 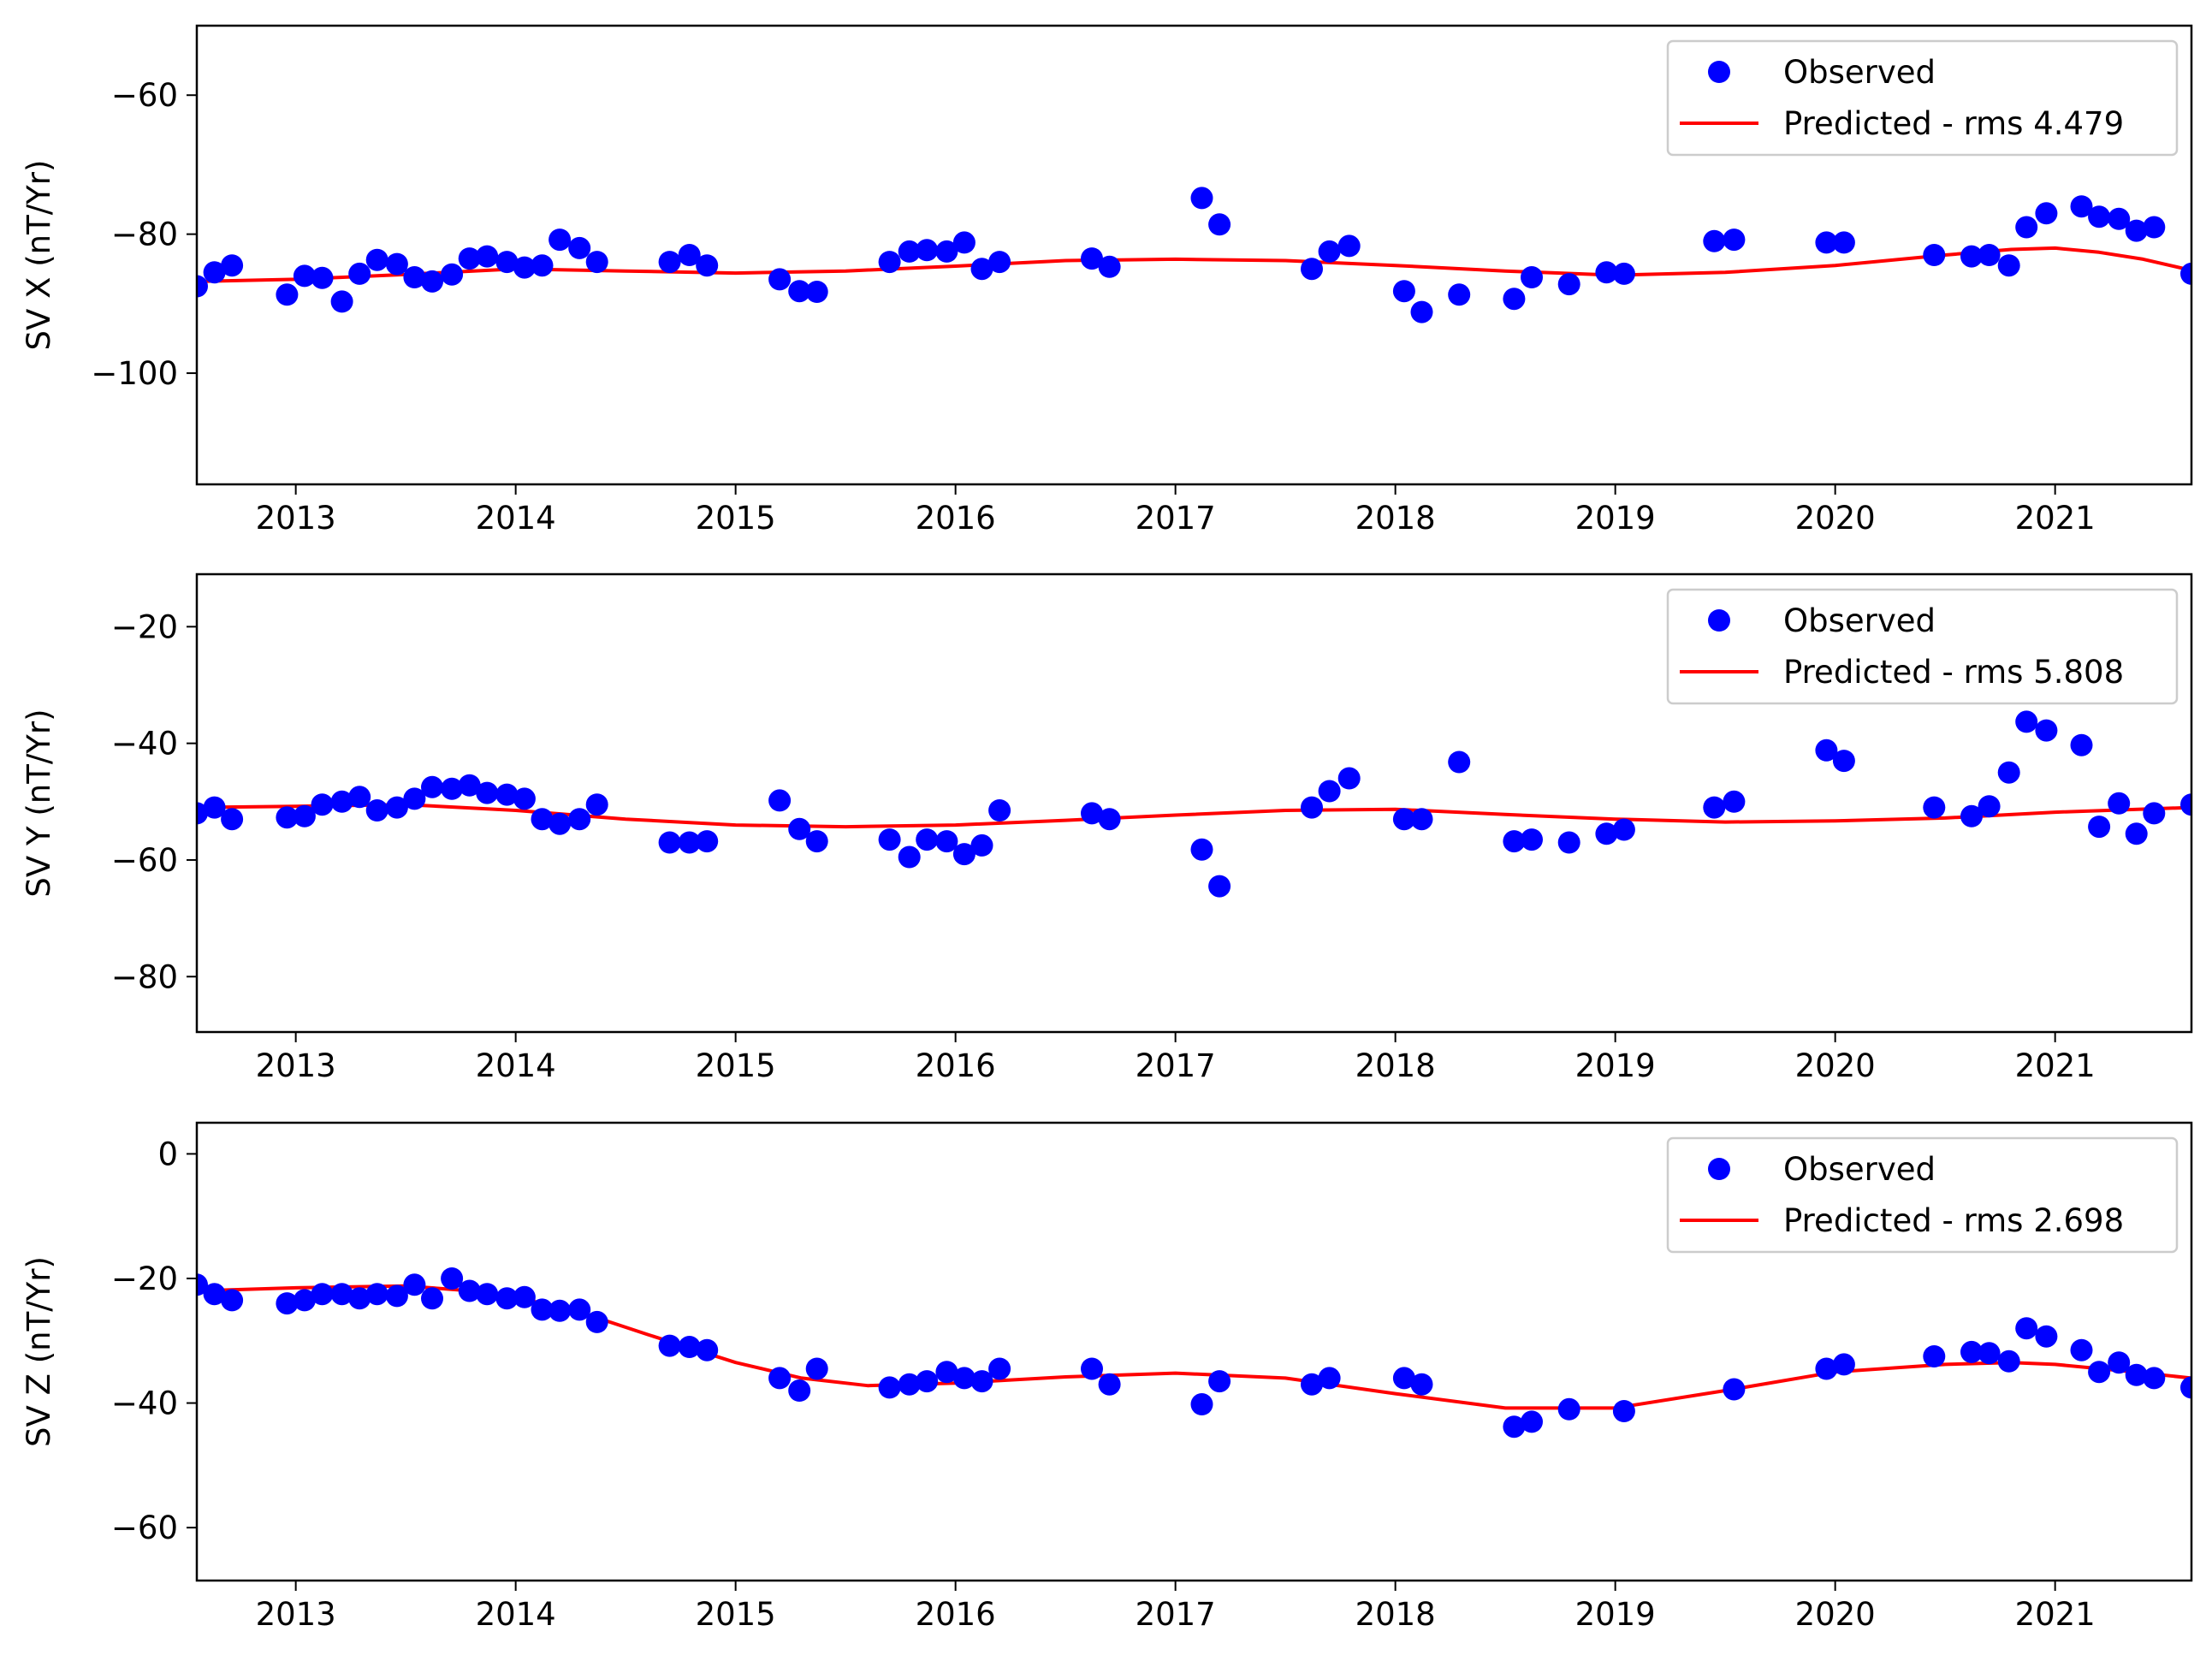 I want to click on legend-label: Predicted - rms 2.698, so click(x=1953, y=1220).